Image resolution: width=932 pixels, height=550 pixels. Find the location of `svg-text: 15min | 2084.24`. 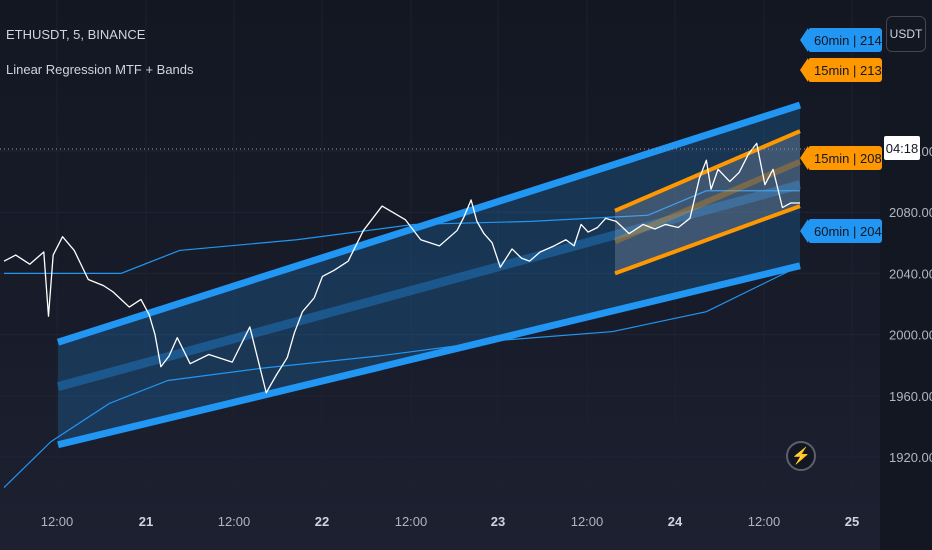

svg-text: 15min | 2084.24 is located at coordinates (860, 158).